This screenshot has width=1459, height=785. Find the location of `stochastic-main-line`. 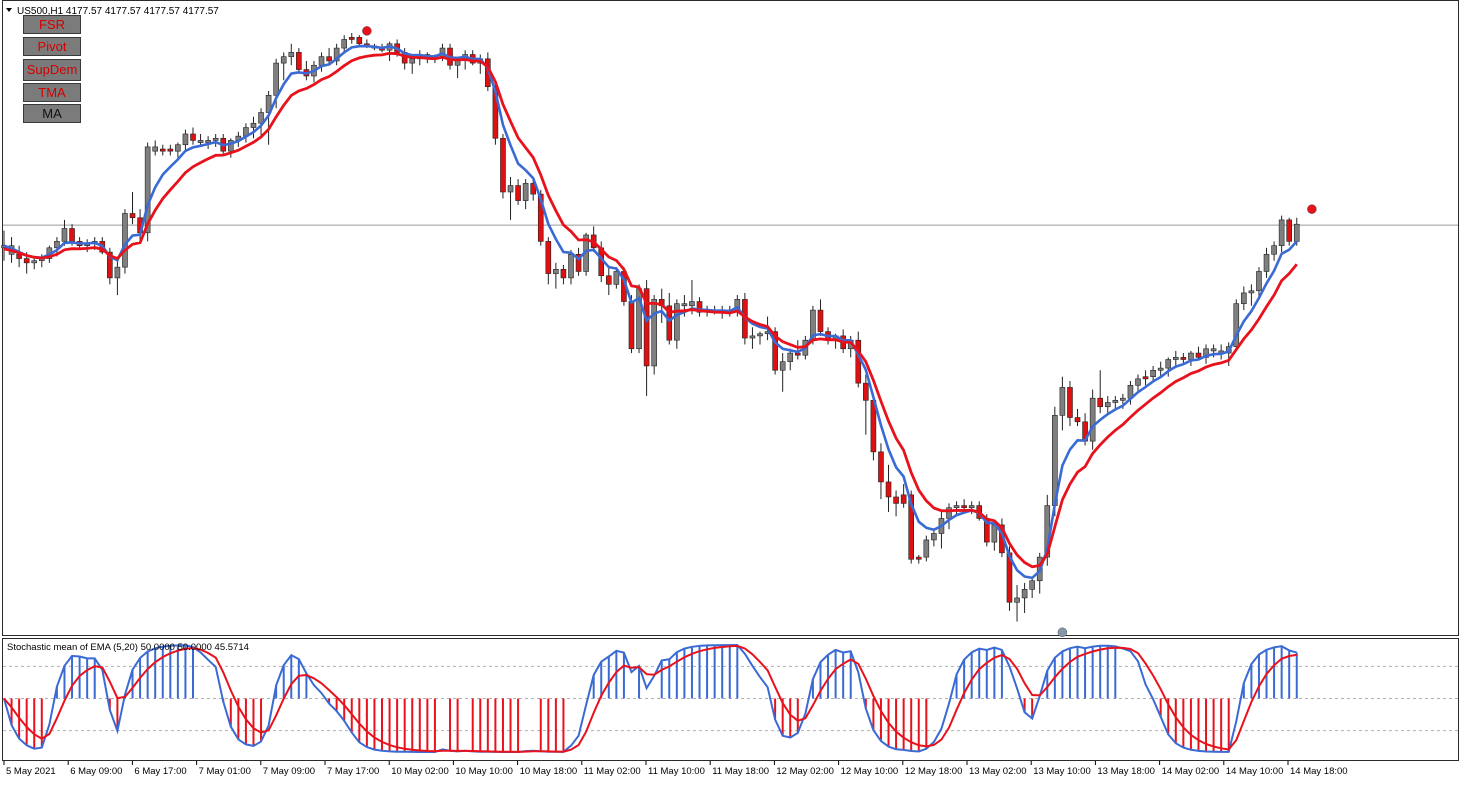

stochastic-main-line is located at coordinates (650, 698).